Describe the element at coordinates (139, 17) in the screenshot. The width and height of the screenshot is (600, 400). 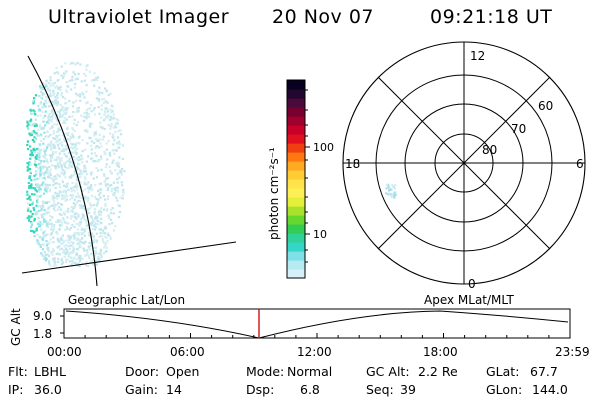
I see `instrument-title: Ultraviolet Imager` at that location.